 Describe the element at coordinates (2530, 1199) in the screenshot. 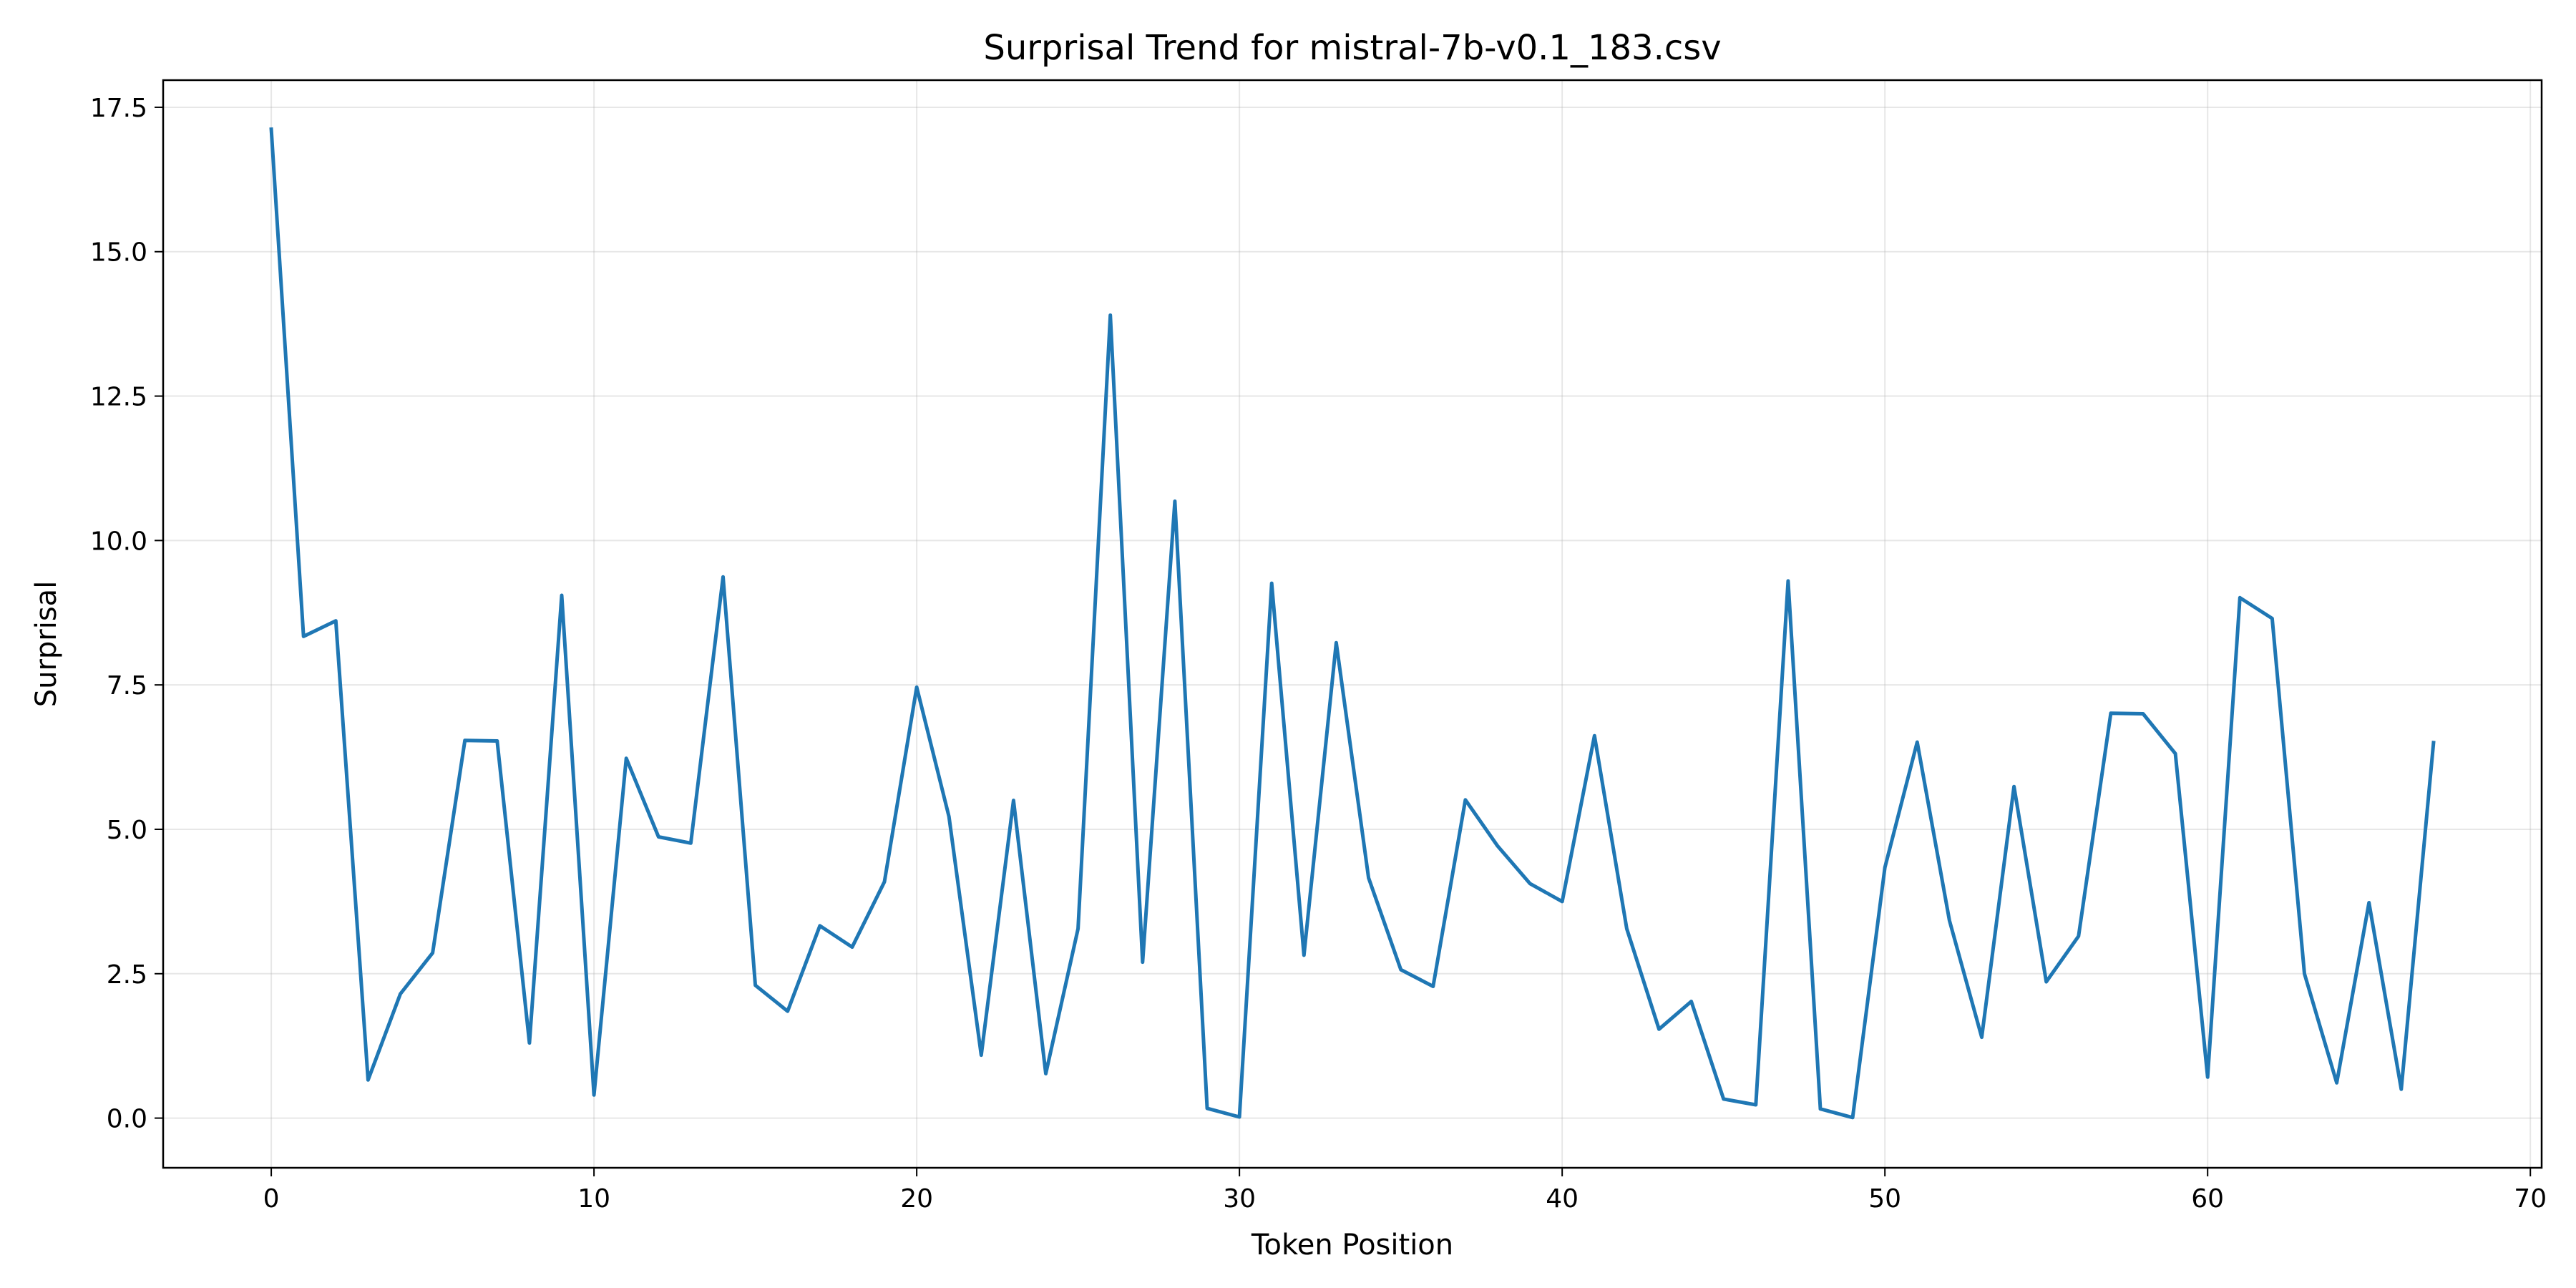

I see `x-tick-label: 70` at that location.